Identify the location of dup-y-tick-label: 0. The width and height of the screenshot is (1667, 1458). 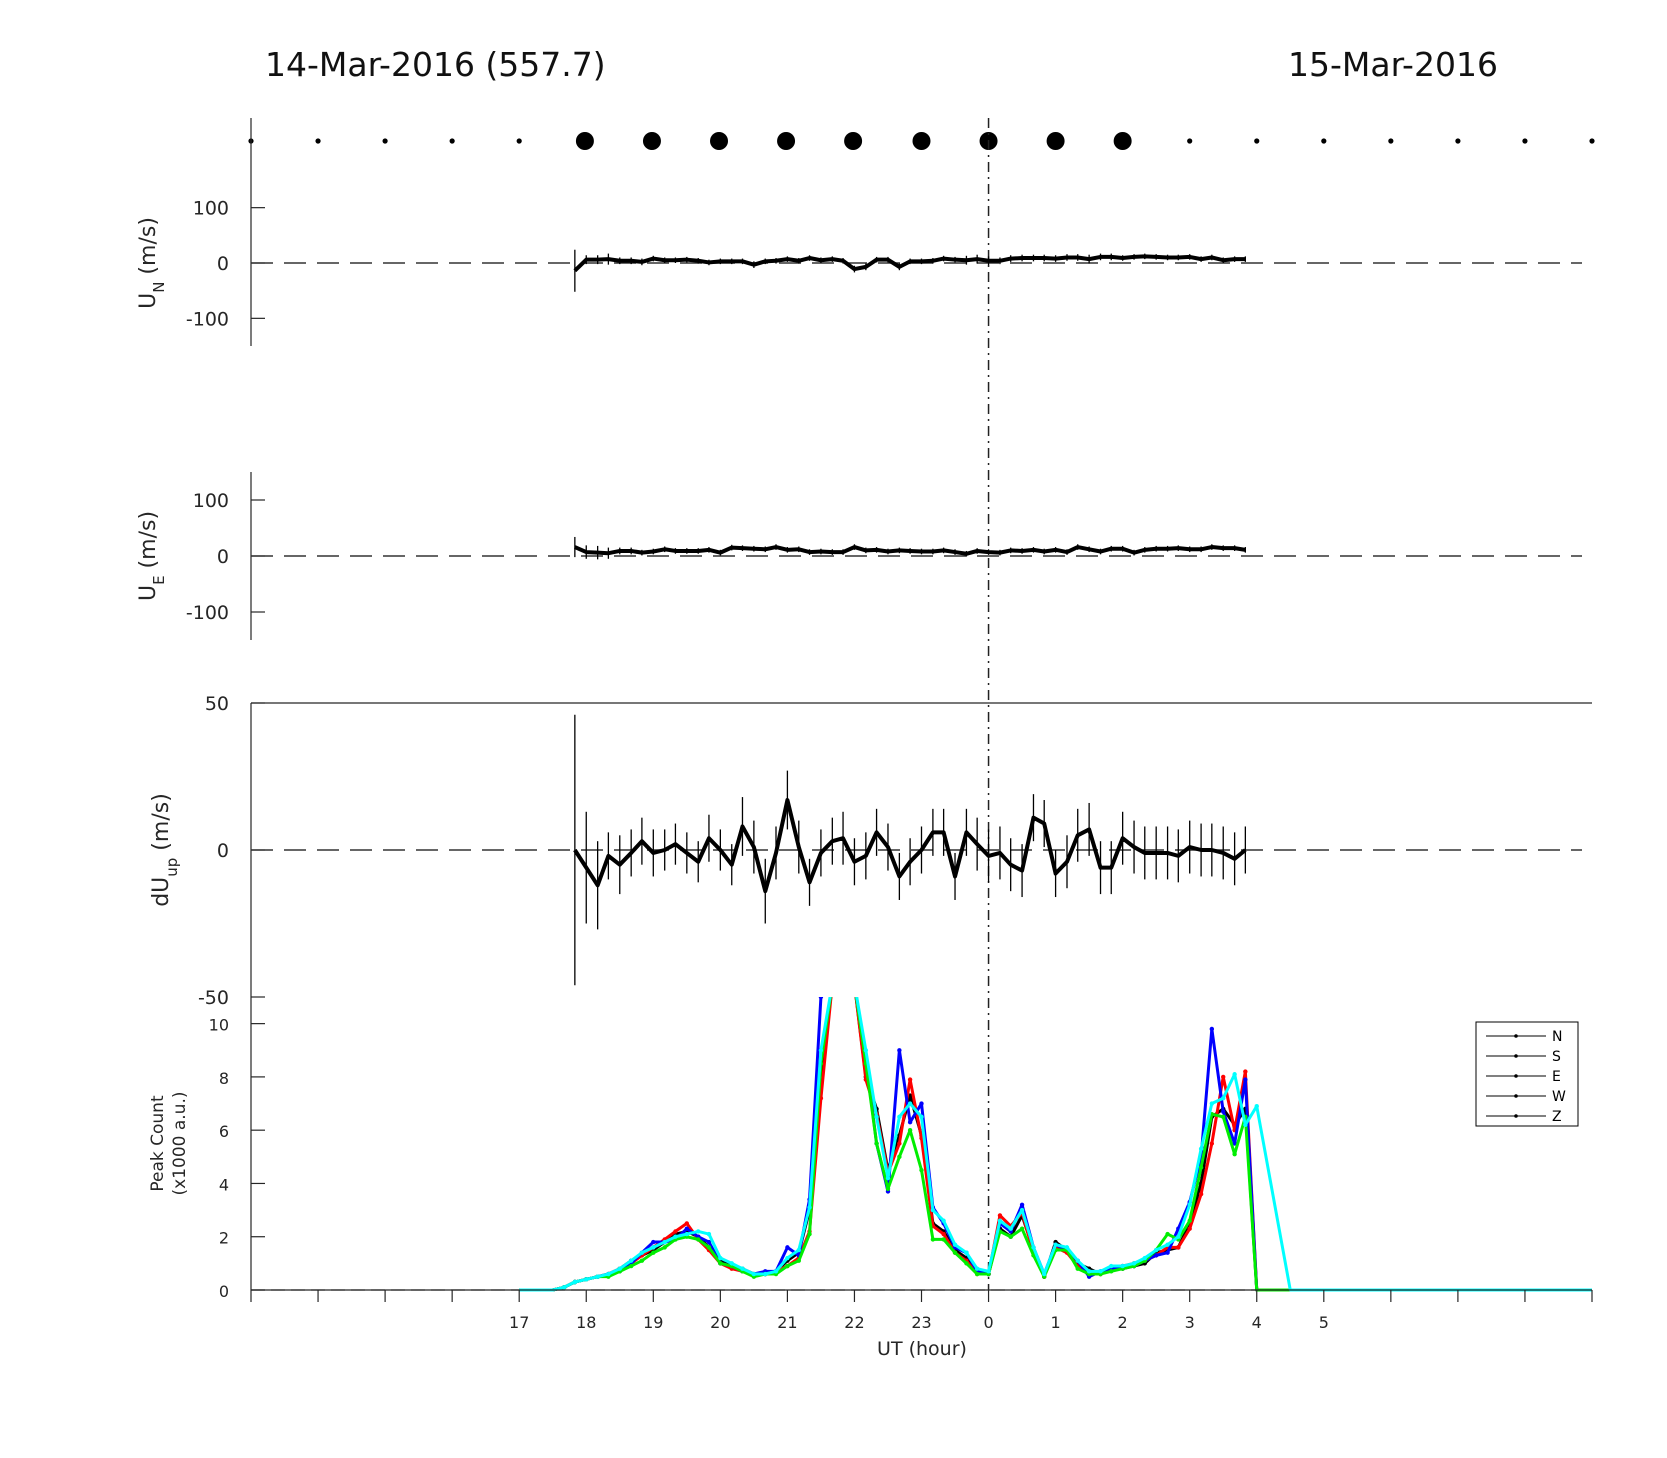
(223, 851).